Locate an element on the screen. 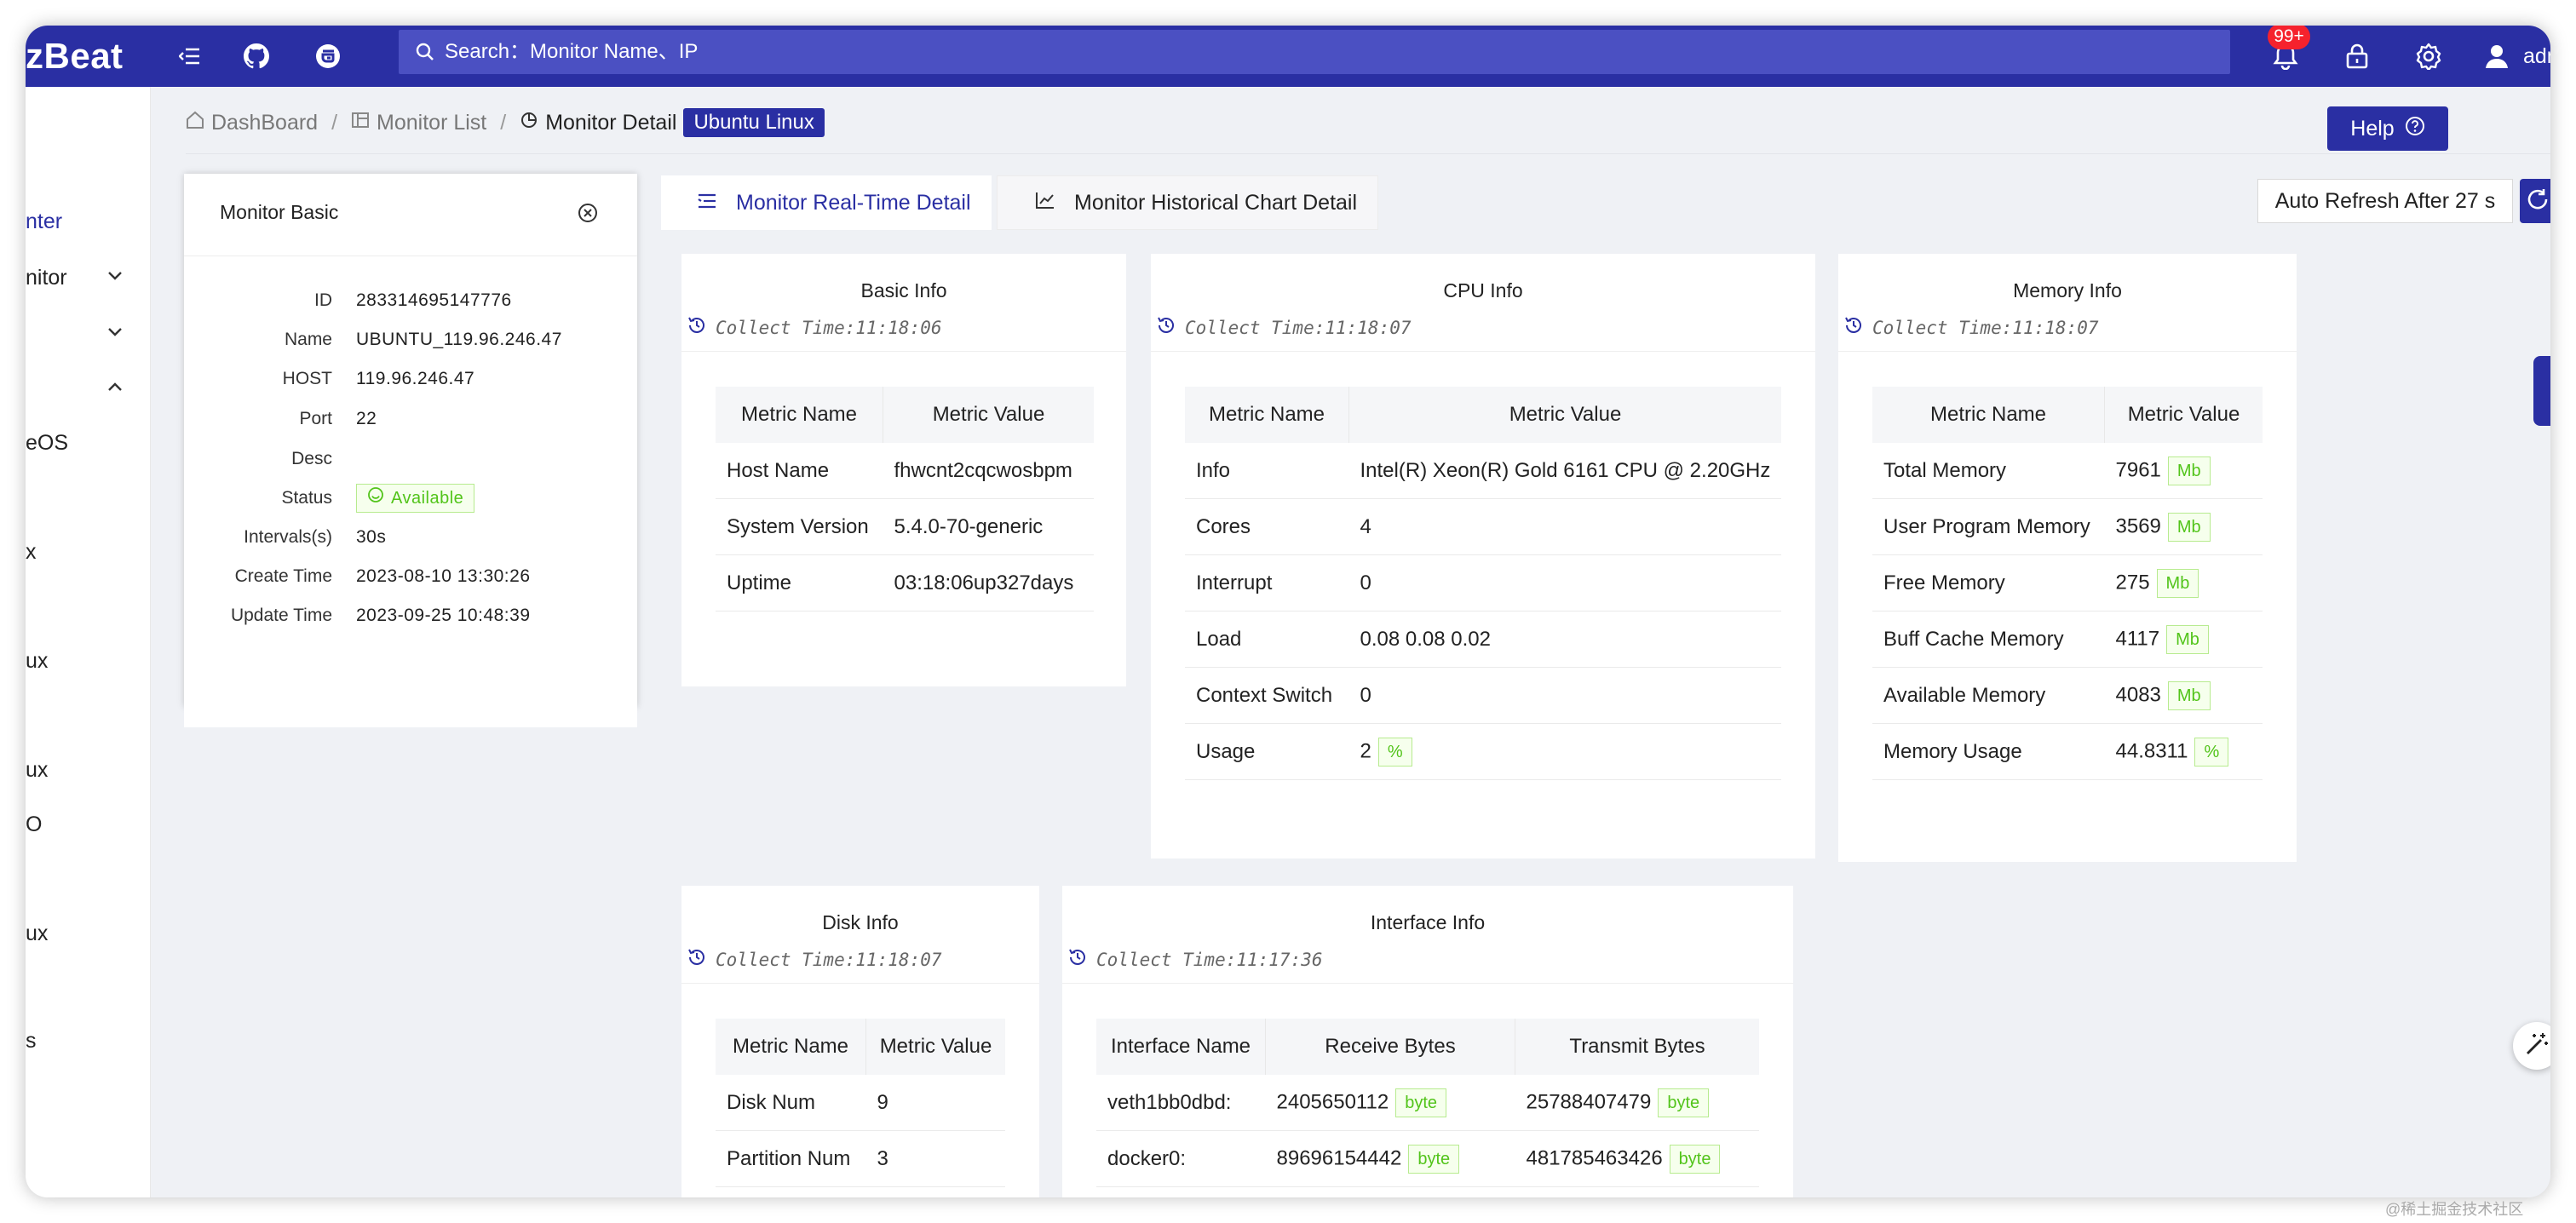 This screenshot has height=1223, width=2576. breadcrumb-monitor-detail-label: Monitor Detail is located at coordinates (611, 122).